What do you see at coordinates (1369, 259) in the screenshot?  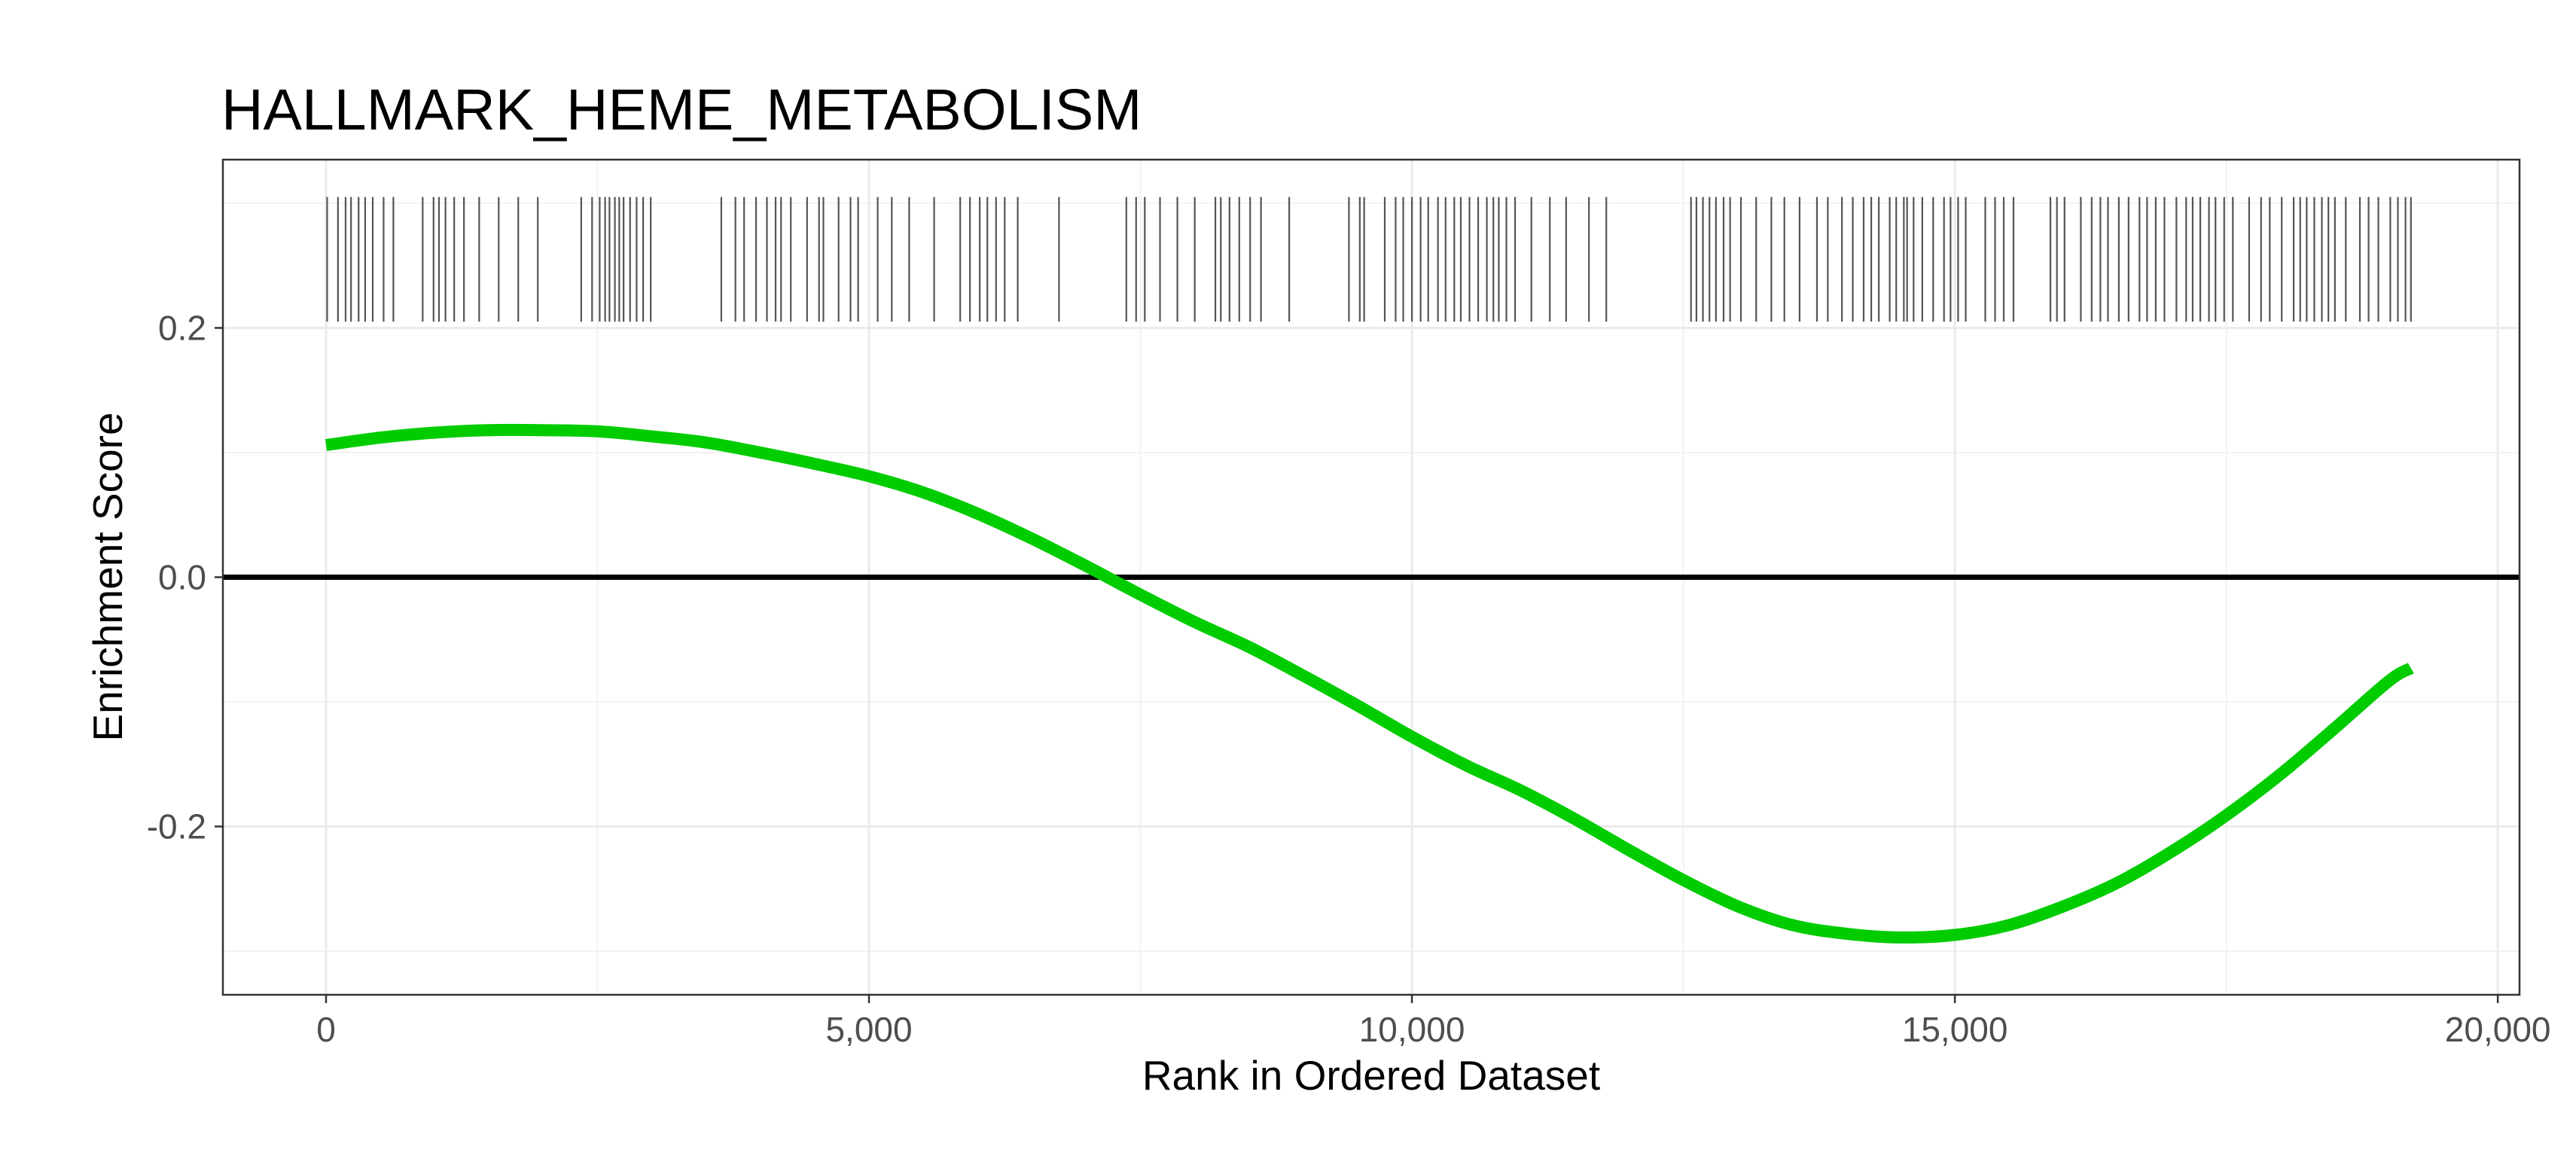 I see `gene-hit-ticks` at bounding box center [1369, 259].